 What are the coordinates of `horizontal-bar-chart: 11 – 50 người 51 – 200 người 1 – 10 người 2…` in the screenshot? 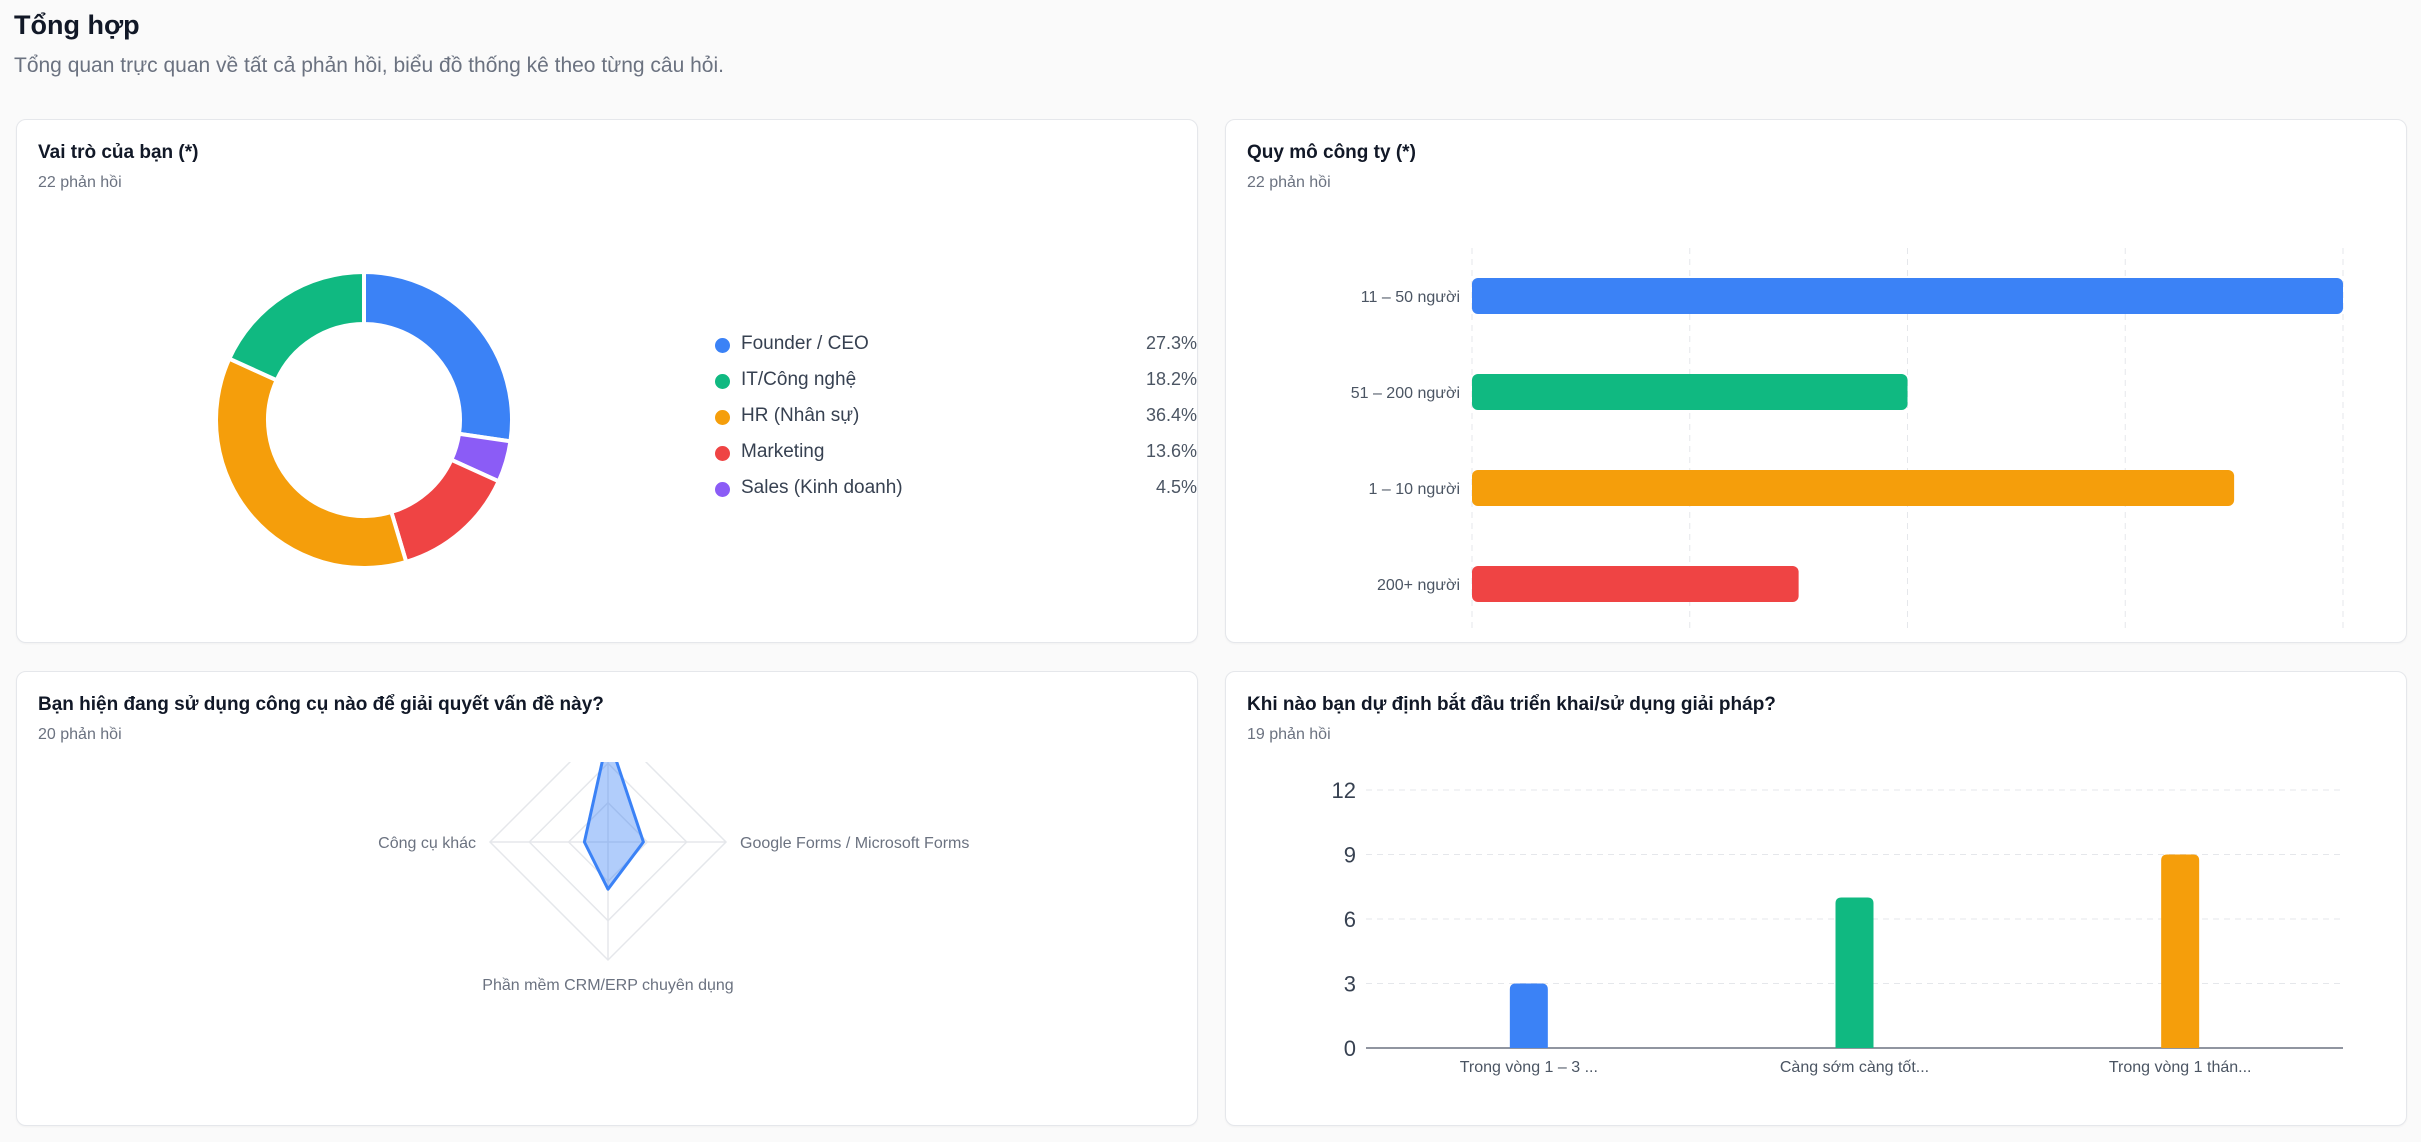 It's located at (1847, 439).